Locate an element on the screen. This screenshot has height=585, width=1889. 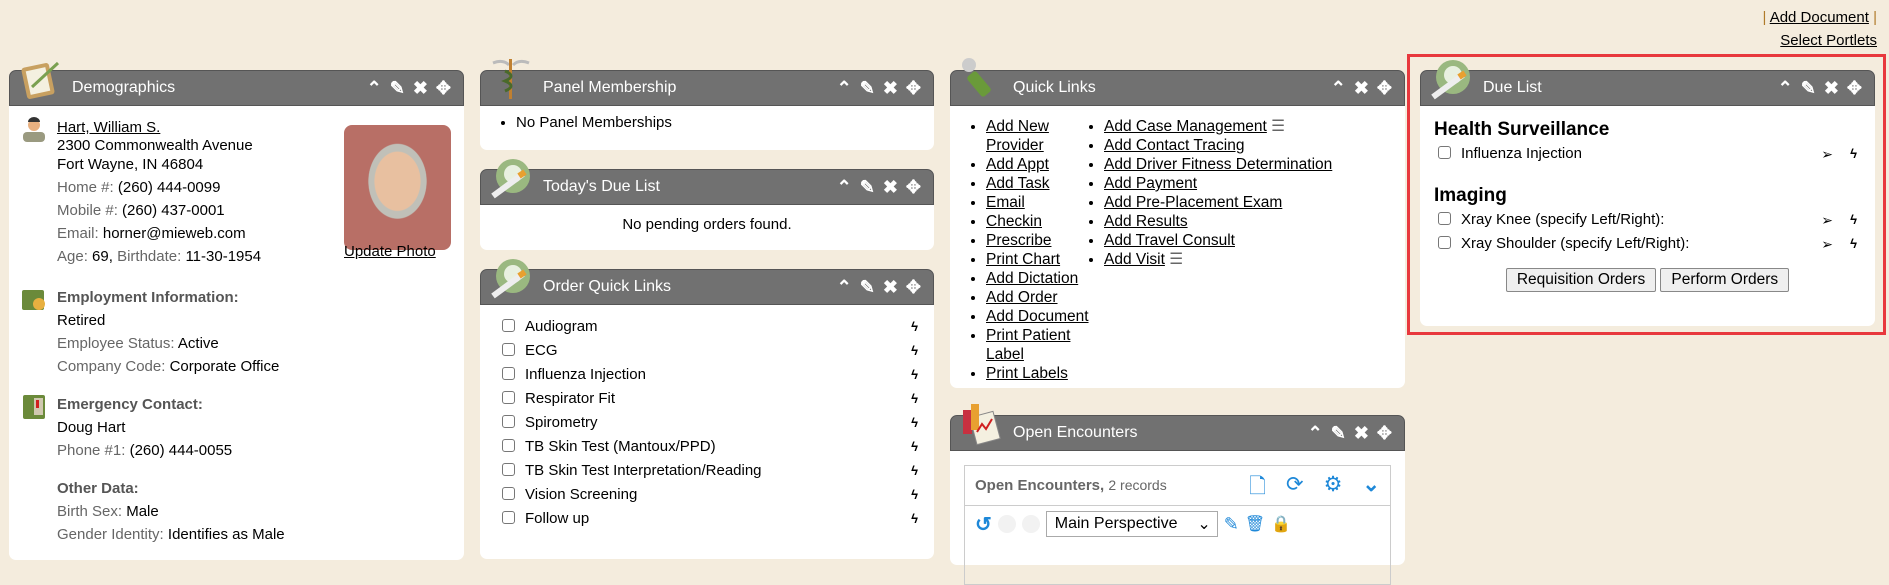
requisition-orders-button: Requisition Orders is located at coordinates (1581, 280).